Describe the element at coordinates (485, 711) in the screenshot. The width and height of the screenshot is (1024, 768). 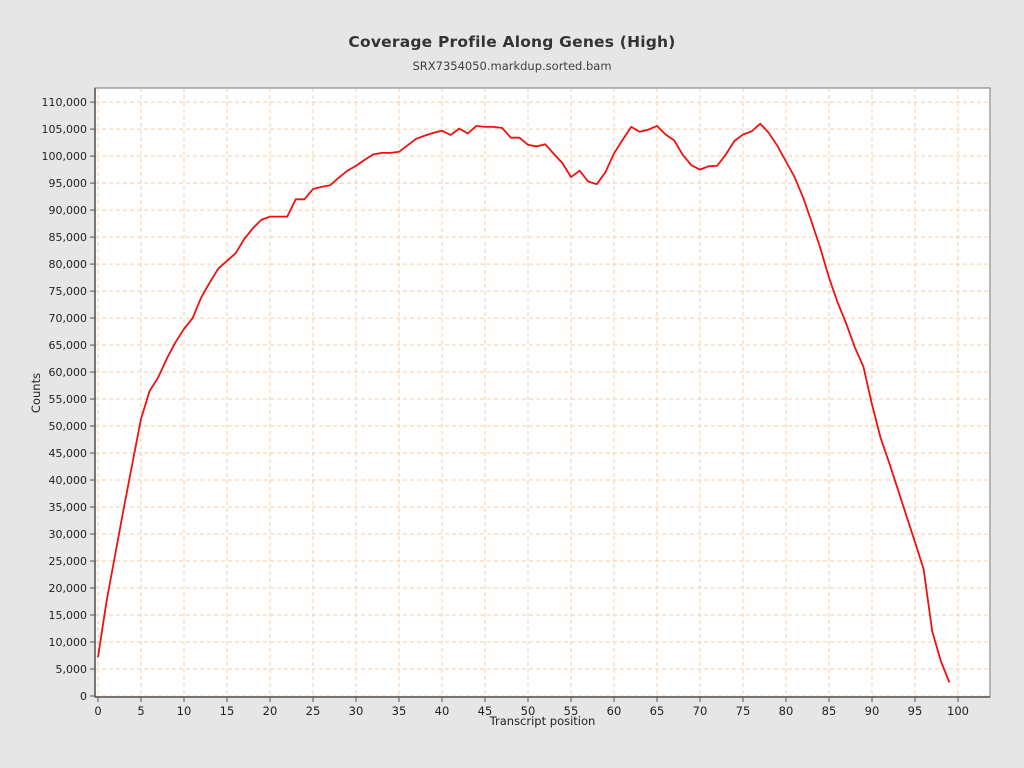
I see `svg-text: 45` at that location.